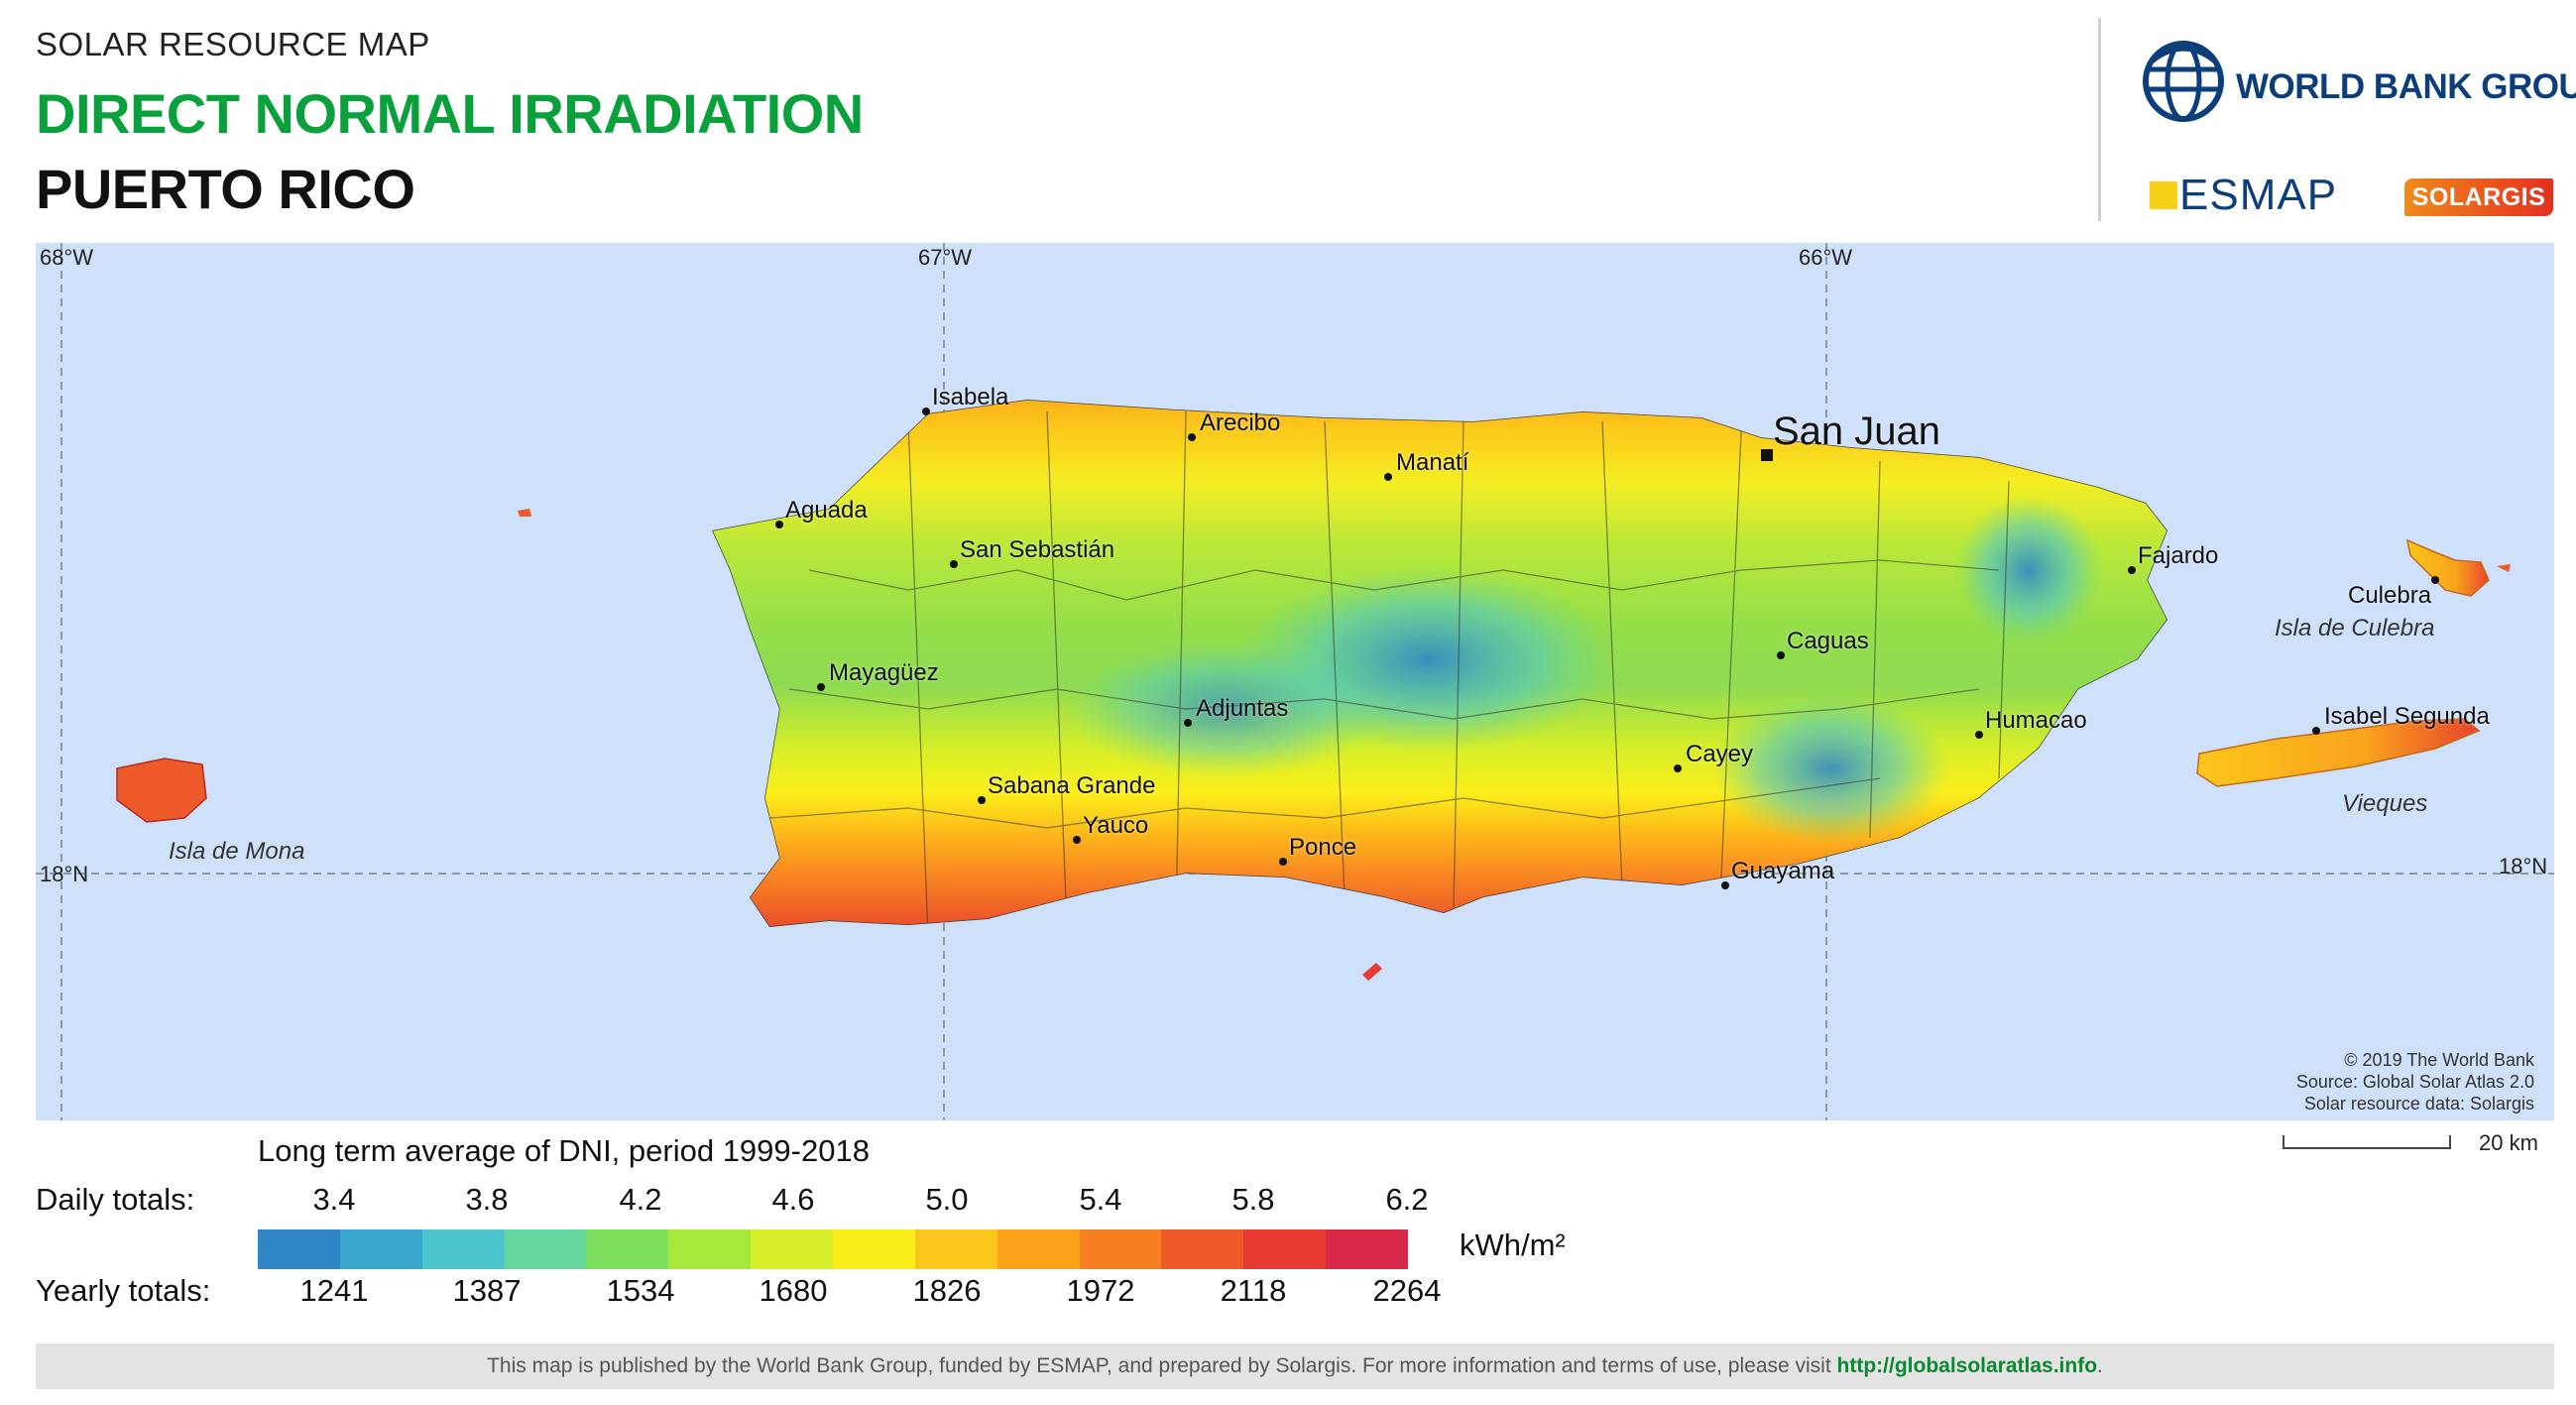  Describe the element at coordinates (2448, 567) in the screenshot. I see `culebra` at that location.